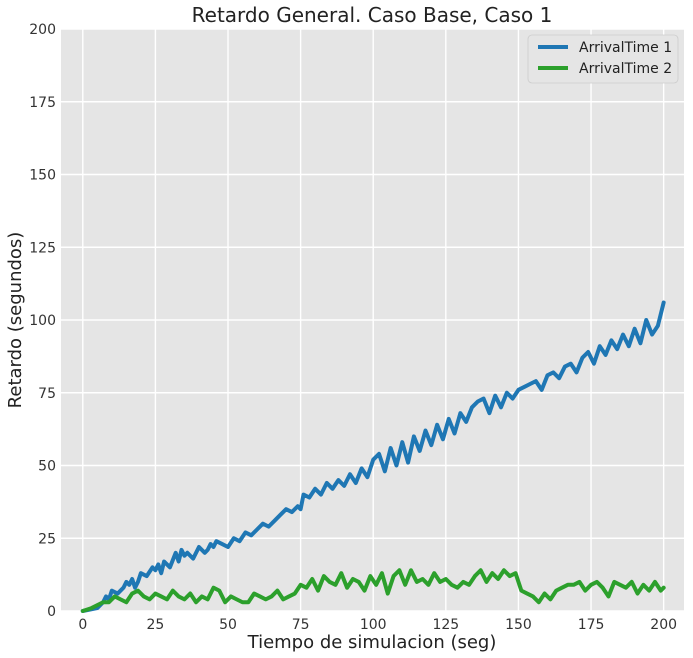  I want to click on y-tick-label: 175, so click(42, 103).